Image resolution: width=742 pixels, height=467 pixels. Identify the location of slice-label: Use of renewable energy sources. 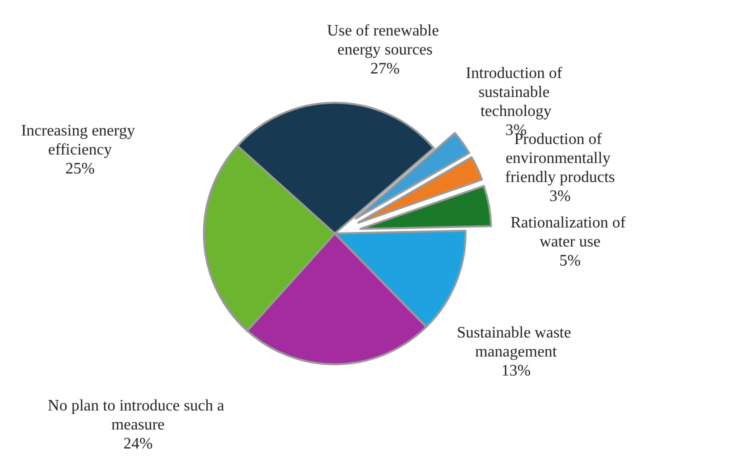
(385, 40).